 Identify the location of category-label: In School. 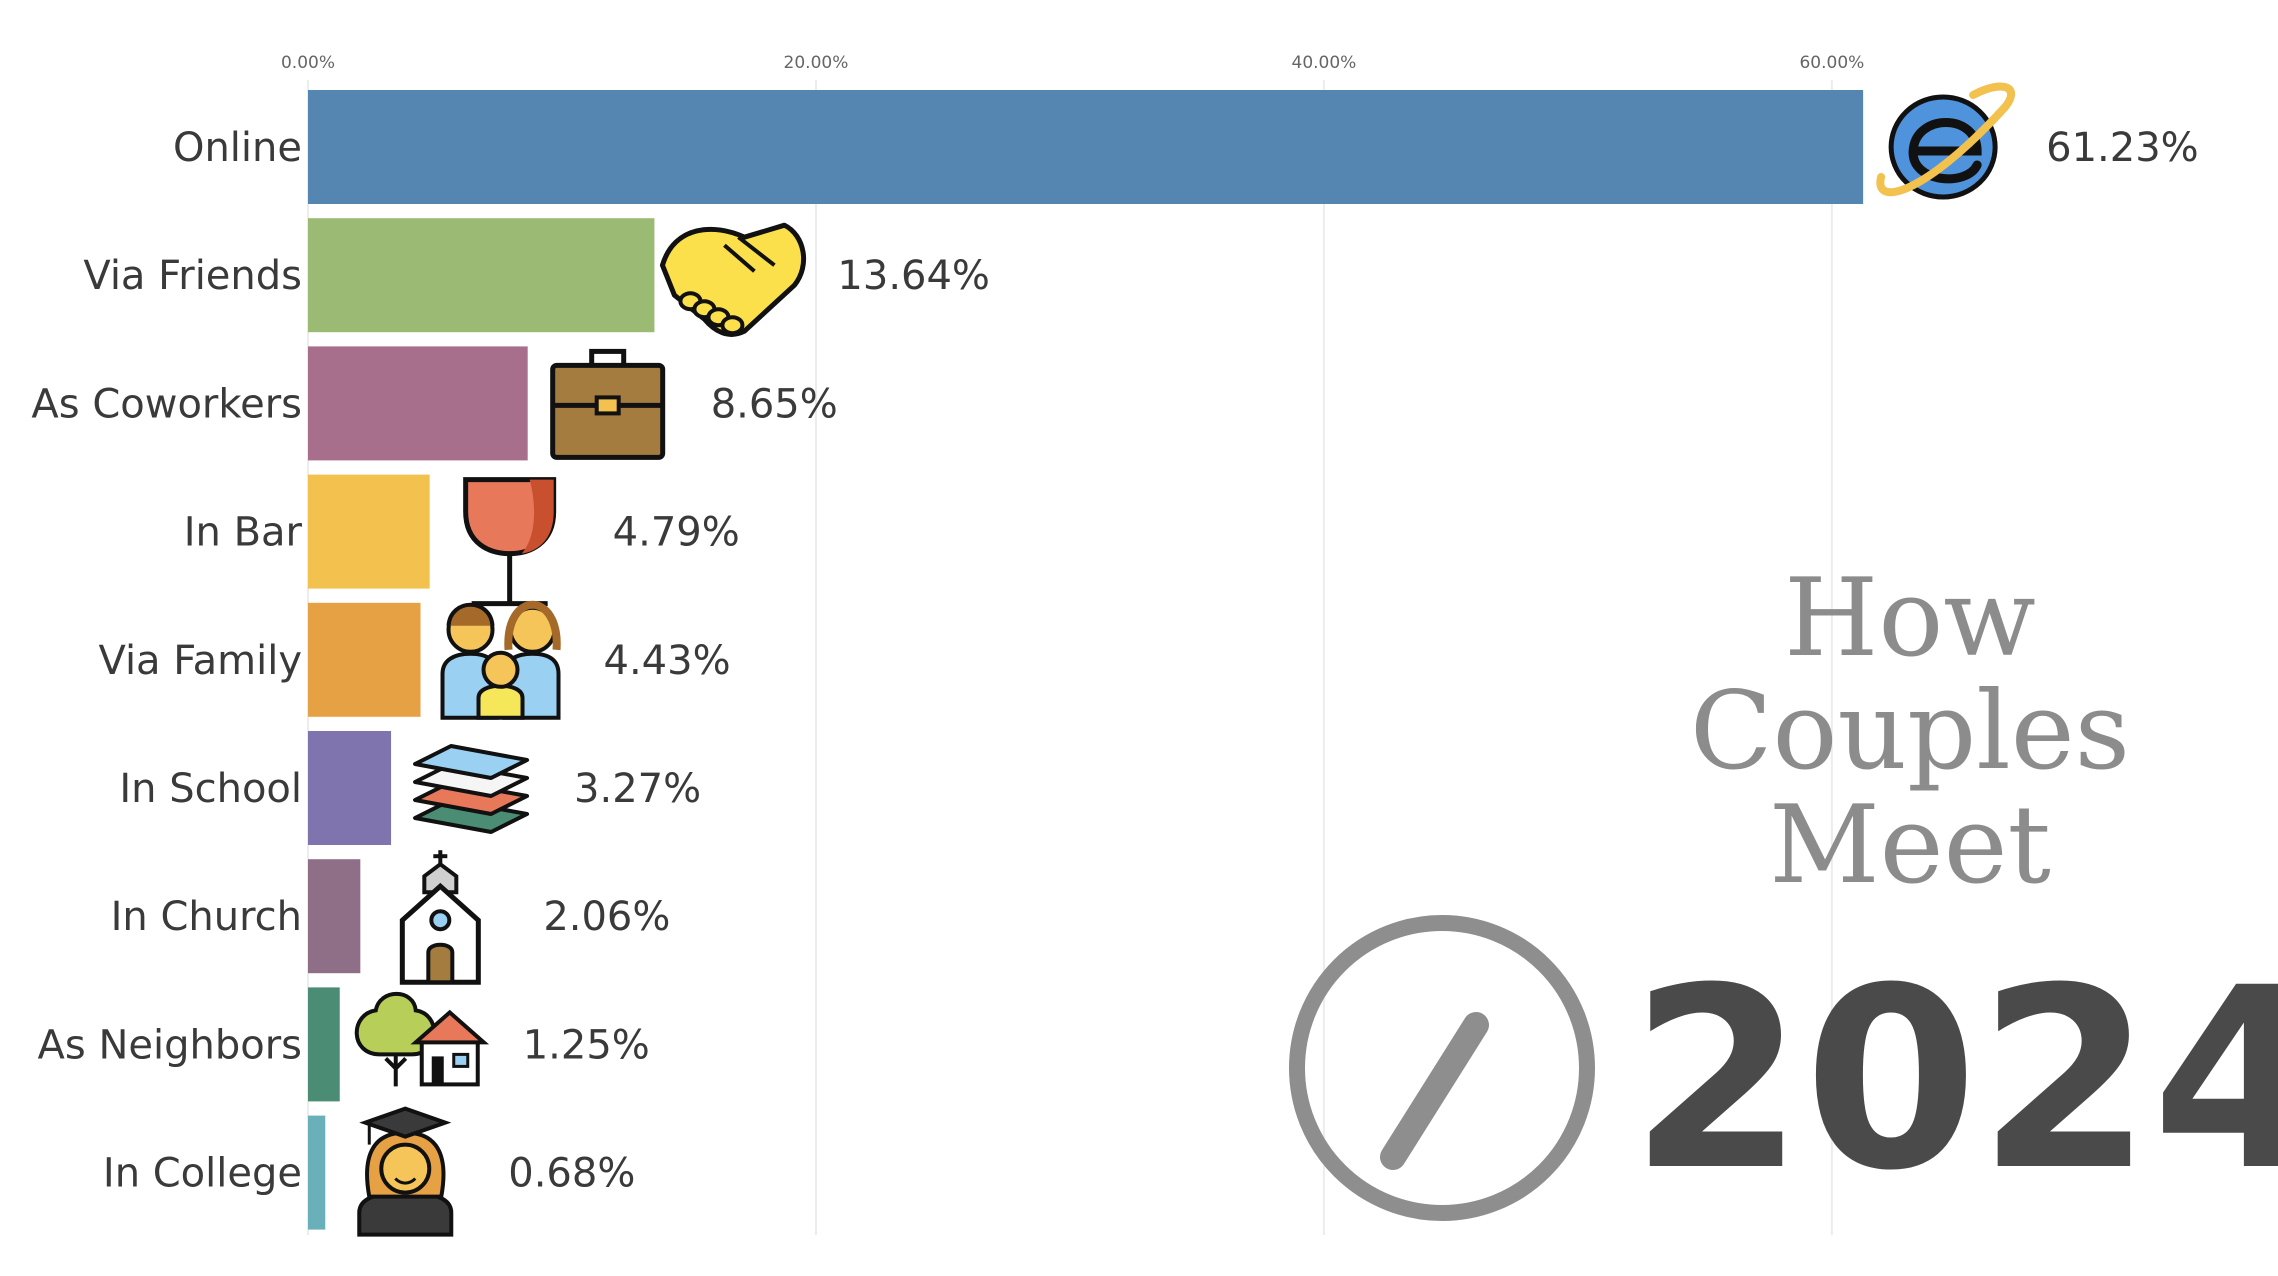
(210, 789).